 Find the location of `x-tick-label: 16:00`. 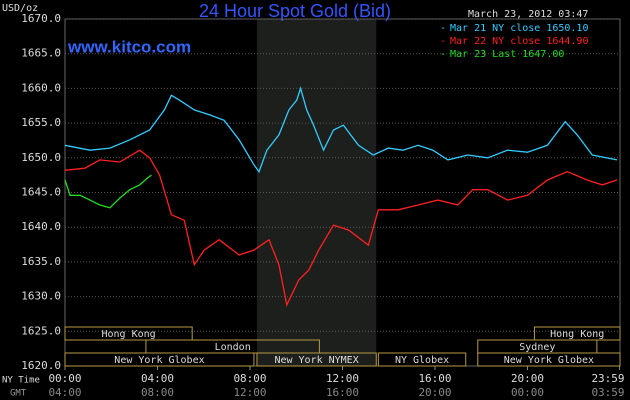

x-tick-label: 16:00 is located at coordinates (434, 378).